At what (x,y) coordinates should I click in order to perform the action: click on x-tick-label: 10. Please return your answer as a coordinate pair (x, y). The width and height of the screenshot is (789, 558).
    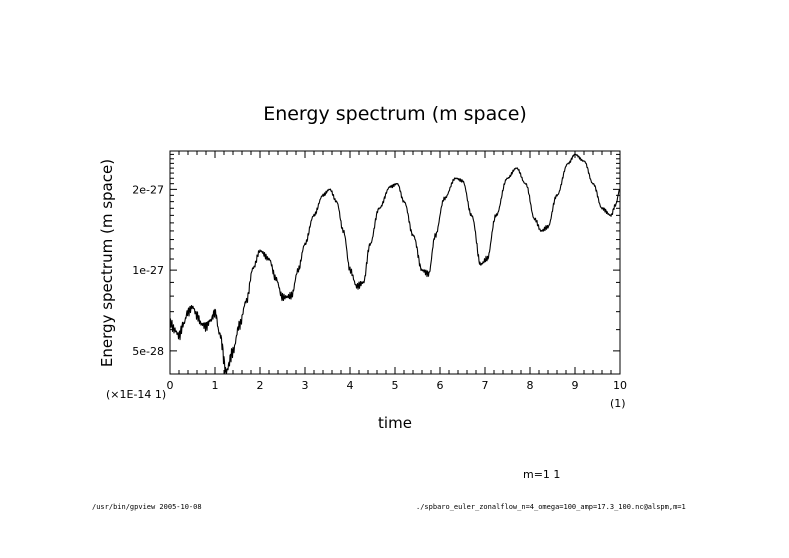
    Looking at the image, I should click on (620, 385).